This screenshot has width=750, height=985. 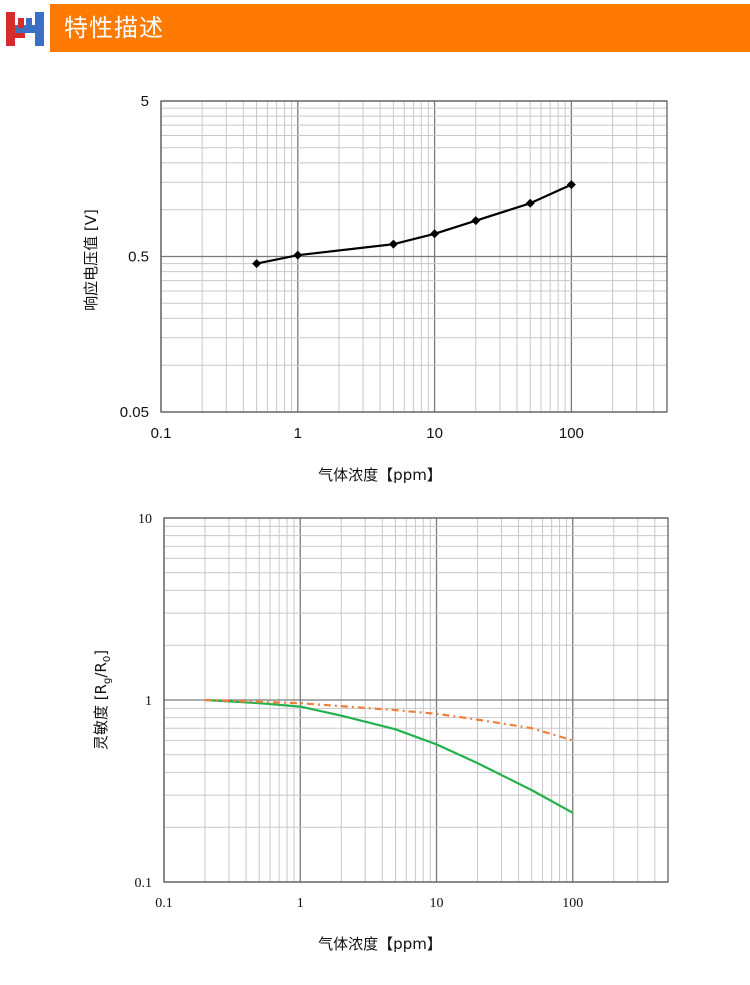 I want to click on label-part: ], so click(x=101, y=653).